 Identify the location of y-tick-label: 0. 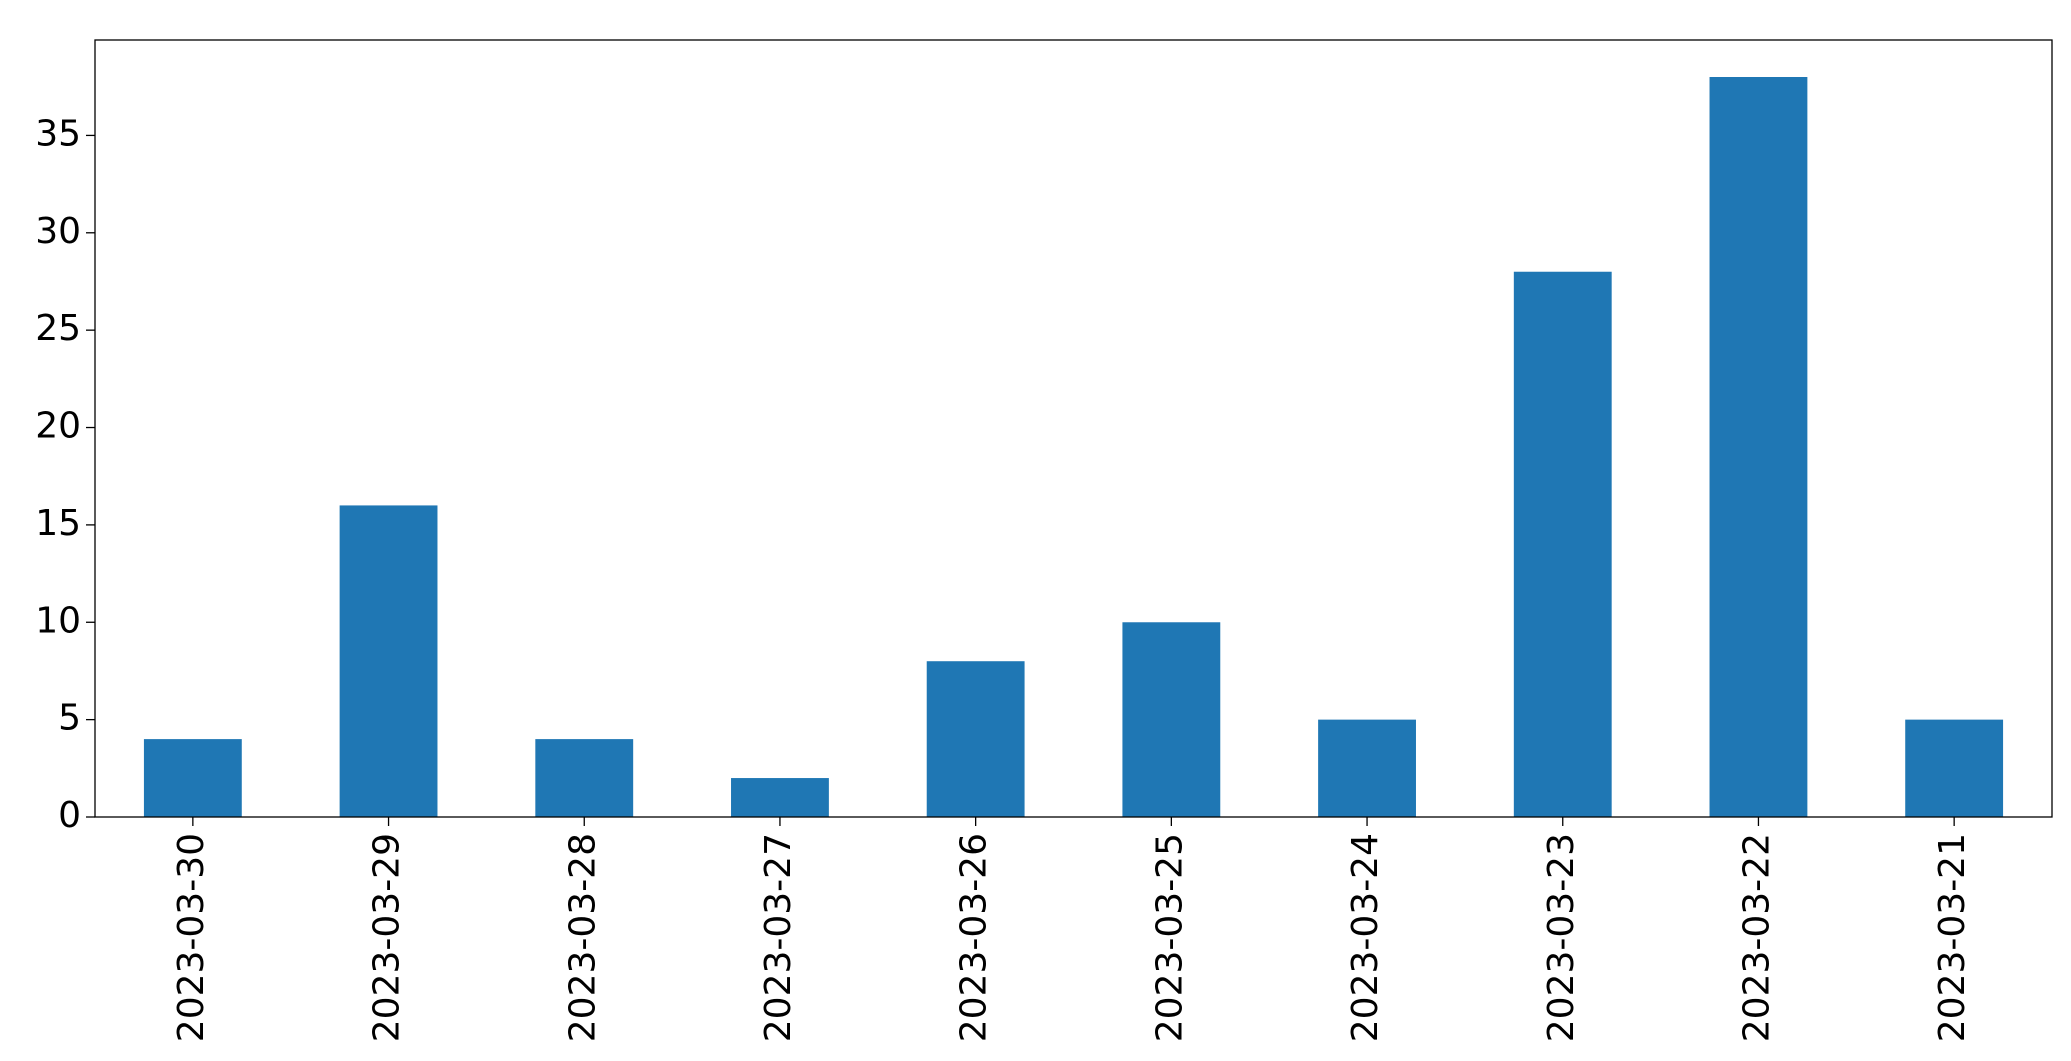
(69, 815).